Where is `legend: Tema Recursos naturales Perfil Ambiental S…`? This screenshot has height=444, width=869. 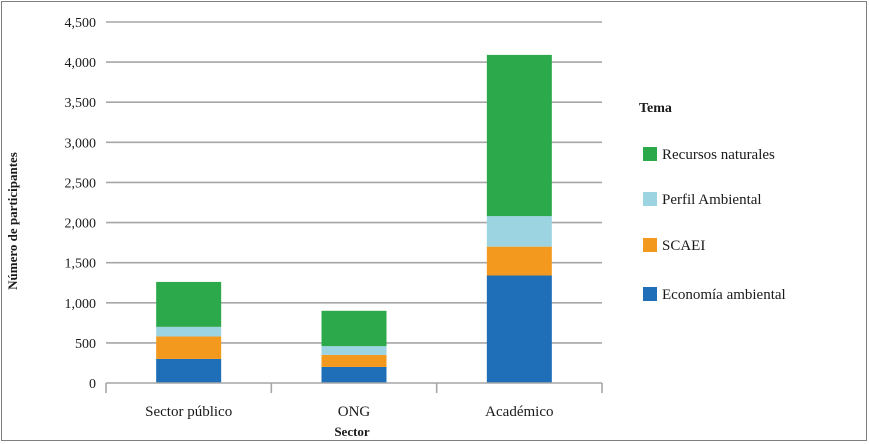
legend: Tema Recursos naturales Perfil Ambiental S… is located at coordinates (712, 202).